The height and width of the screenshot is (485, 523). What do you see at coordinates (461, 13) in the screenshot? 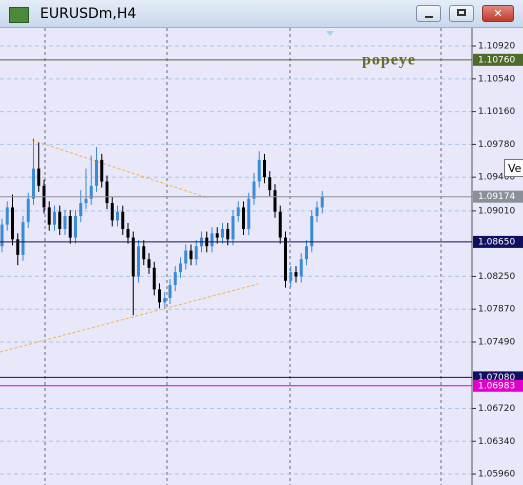
I see `maximize-button` at bounding box center [461, 13].